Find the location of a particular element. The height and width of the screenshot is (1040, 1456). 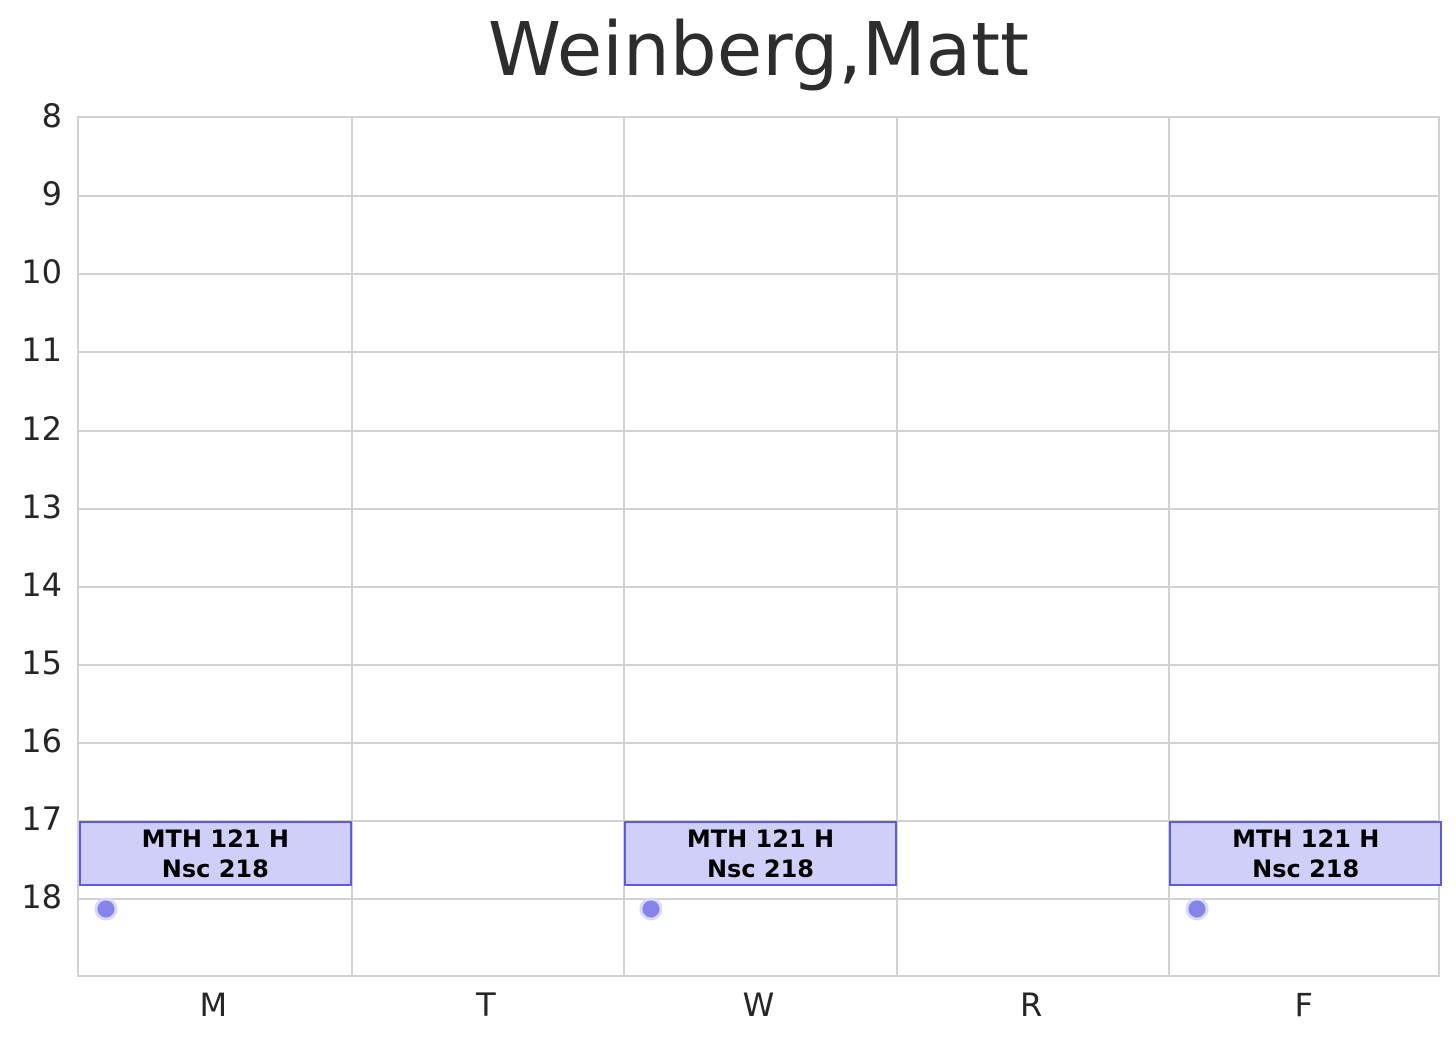

x-tick-label: M is located at coordinates (213, 1005).